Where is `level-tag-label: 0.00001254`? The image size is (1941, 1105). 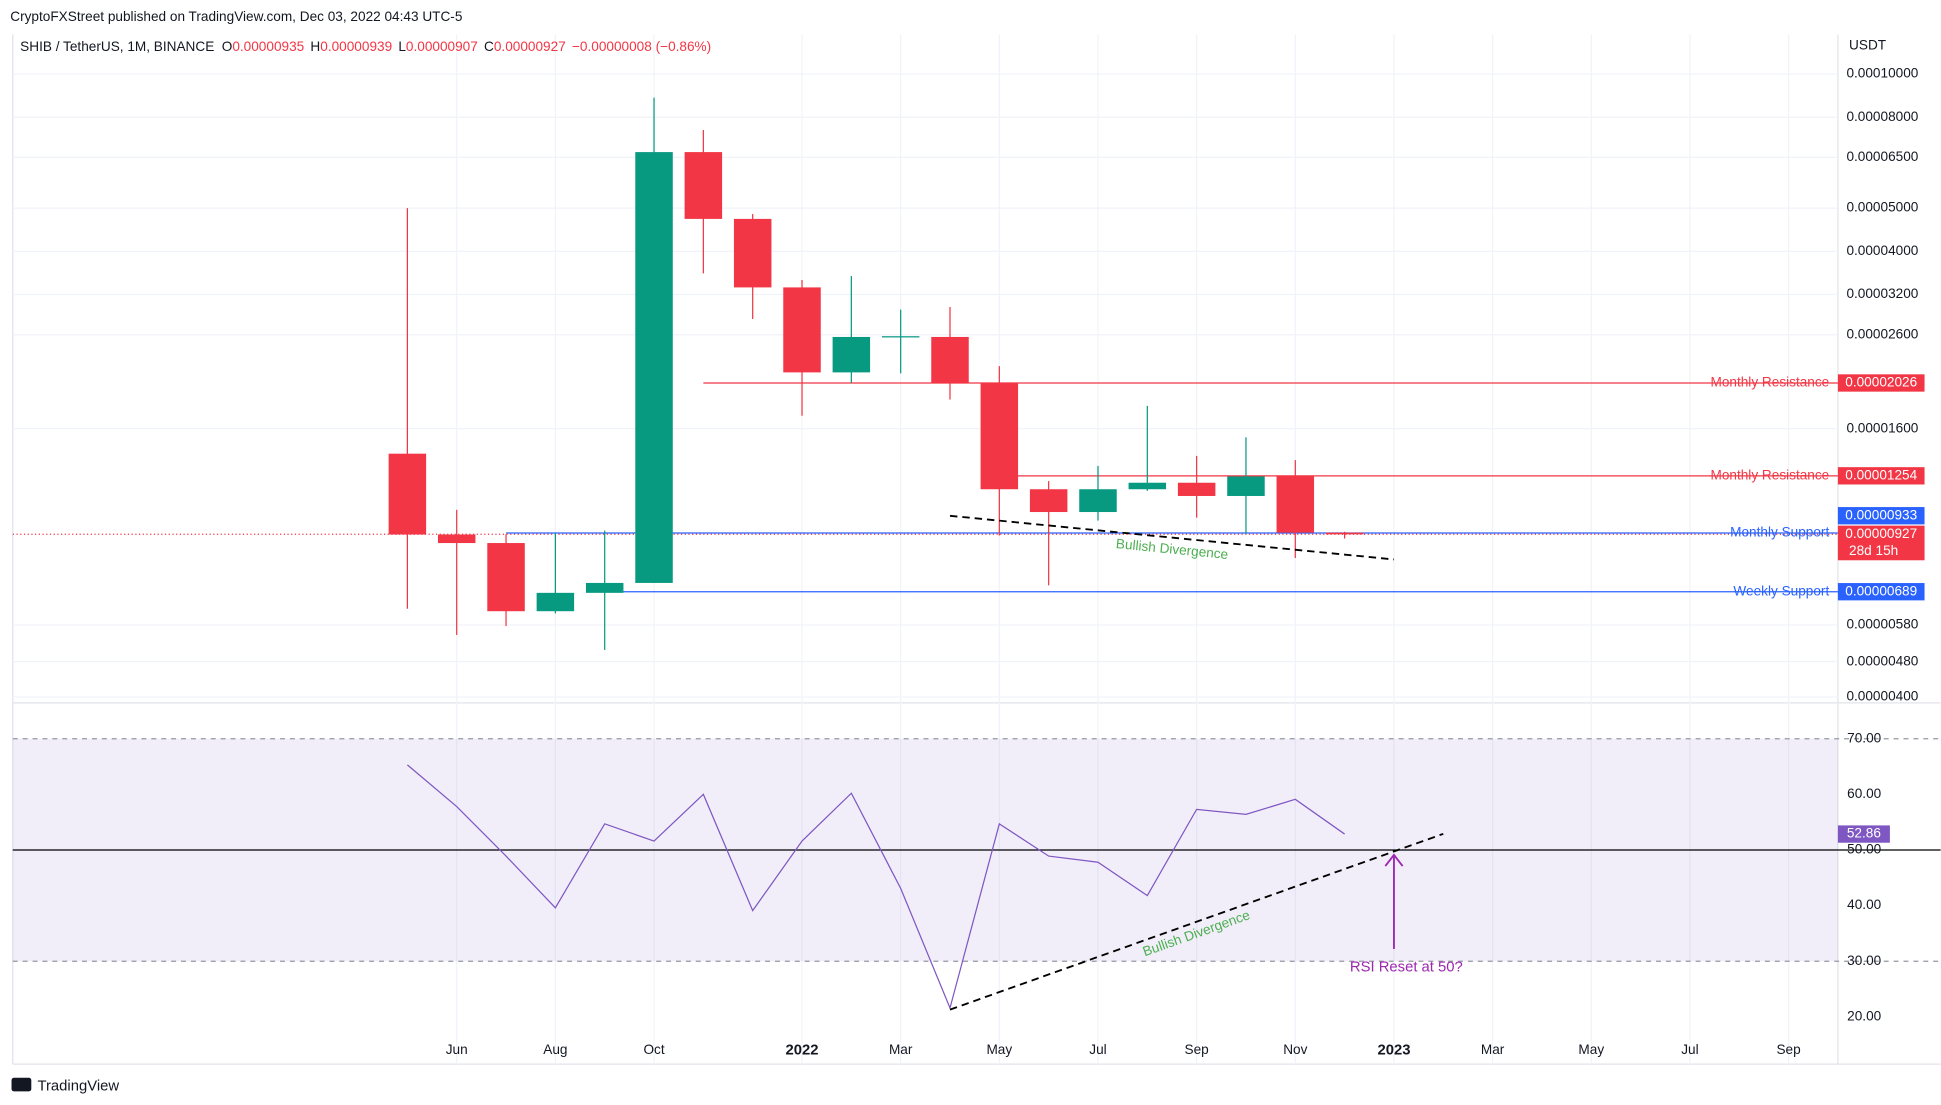 level-tag-label: 0.00001254 is located at coordinates (1881, 474).